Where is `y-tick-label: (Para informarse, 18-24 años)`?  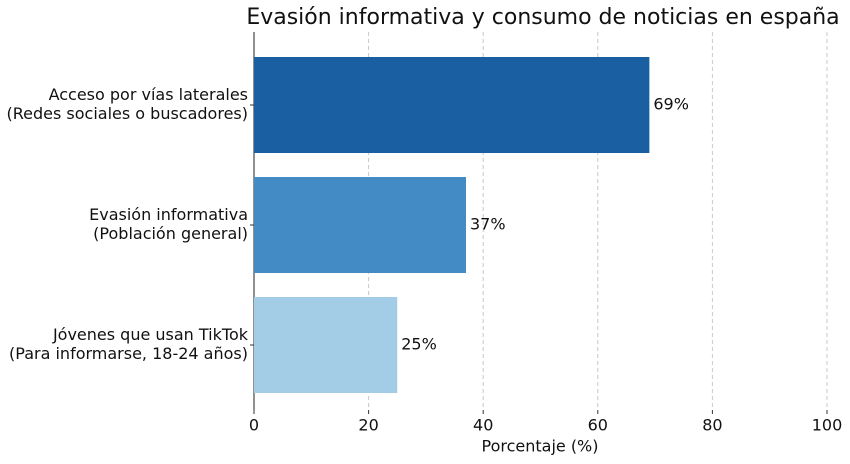 y-tick-label: (Para informarse, 18-24 años) is located at coordinates (128, 353).